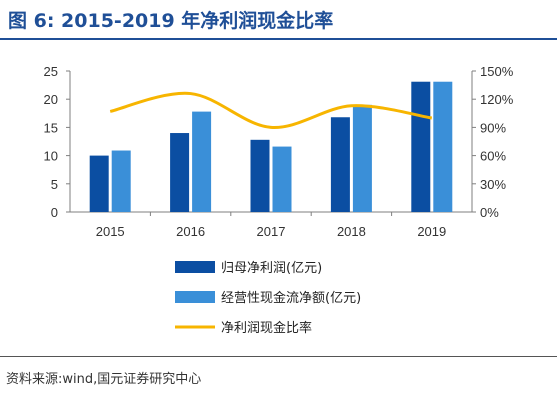  I want to click on x-tick-label: 2015, so click(110, 231).